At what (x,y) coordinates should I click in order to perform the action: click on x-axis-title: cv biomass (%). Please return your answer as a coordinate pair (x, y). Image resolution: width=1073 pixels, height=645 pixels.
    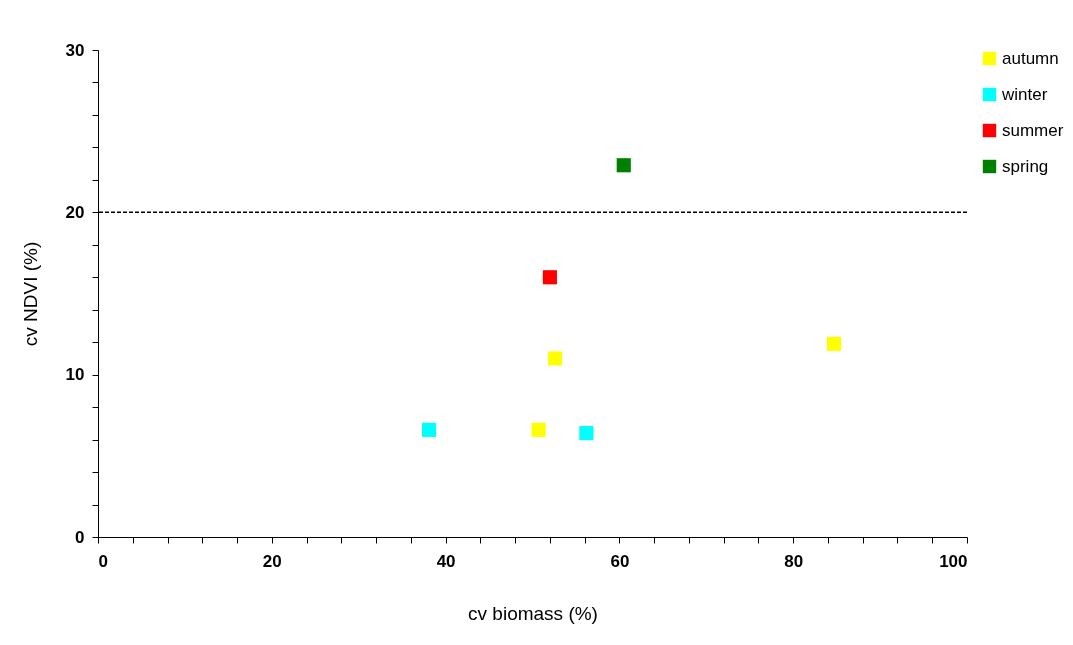
    Looking at the image, I should click on (533, 613).